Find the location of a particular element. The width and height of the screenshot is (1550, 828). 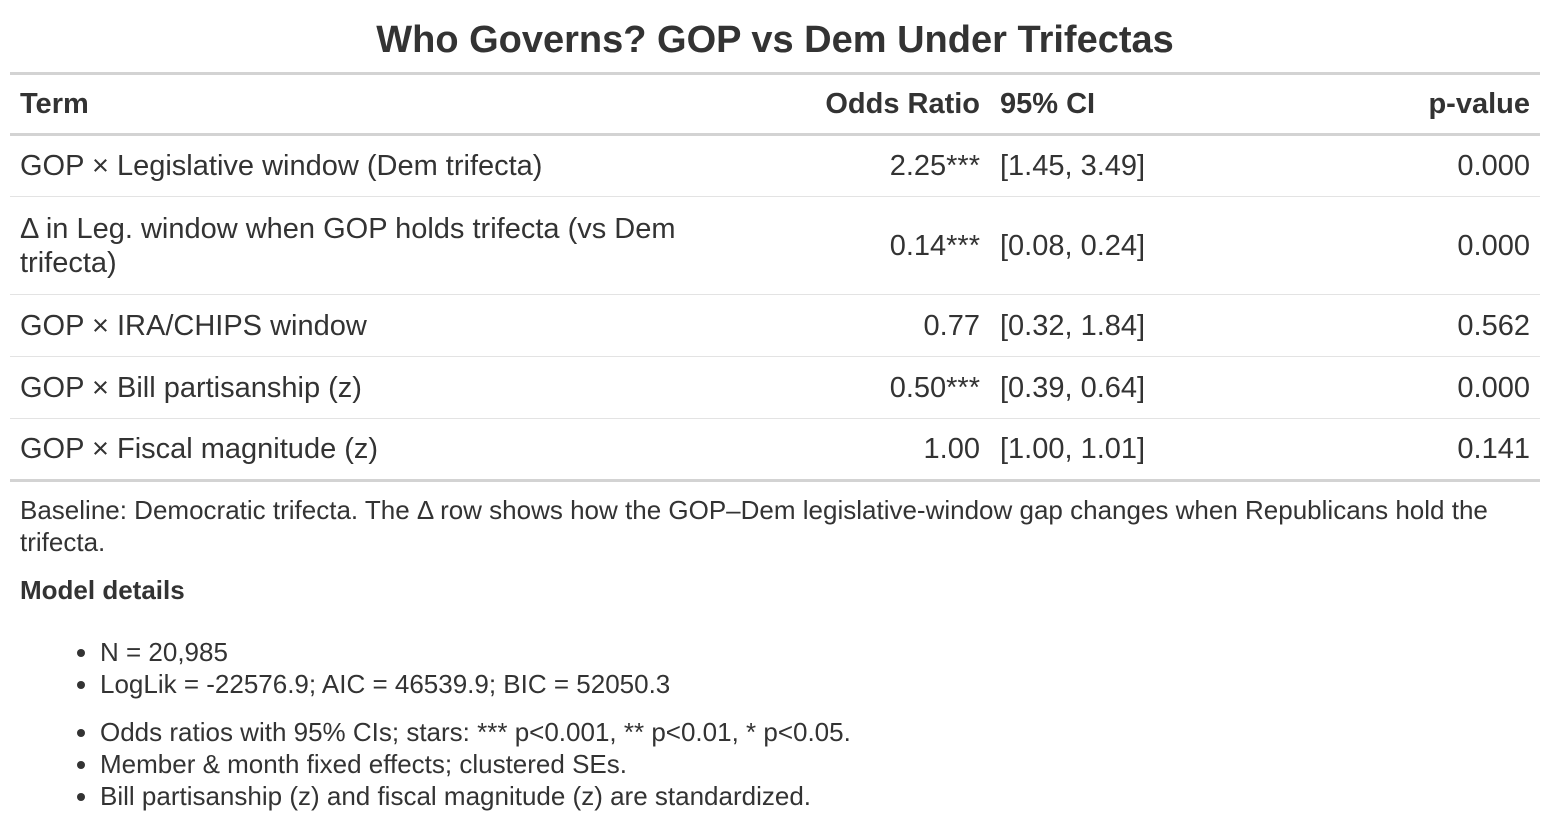

row-term: GOP × Bill partisanship (z) is located at coordinates (191, 387).